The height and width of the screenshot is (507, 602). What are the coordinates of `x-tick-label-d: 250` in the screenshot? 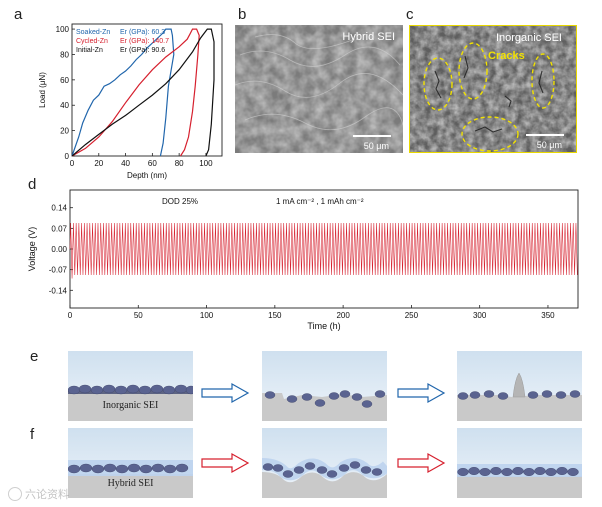 It's located at (412, 315).